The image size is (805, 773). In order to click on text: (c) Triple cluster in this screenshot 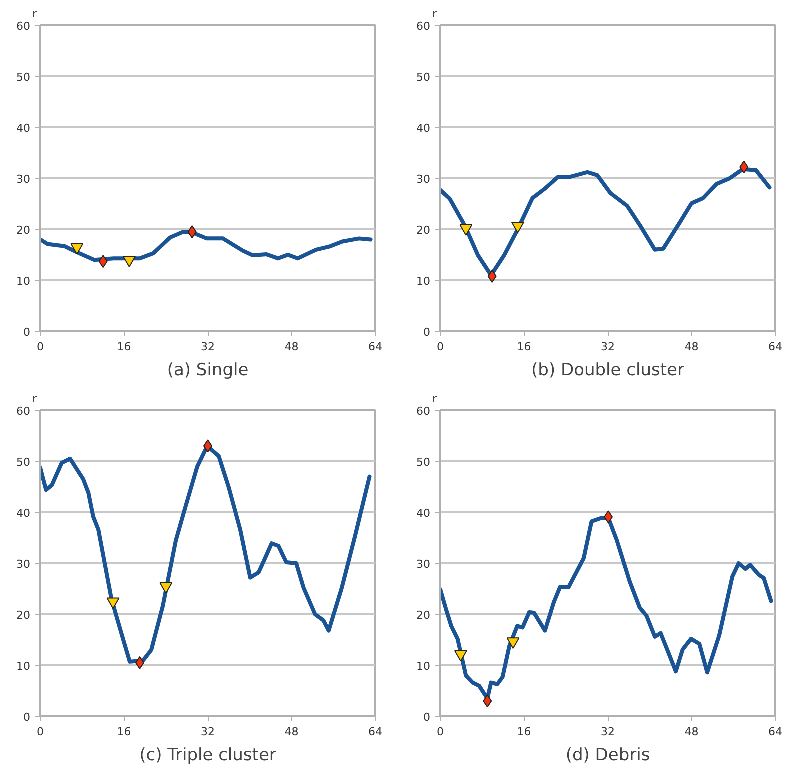, I will do `click(208, 756)`.